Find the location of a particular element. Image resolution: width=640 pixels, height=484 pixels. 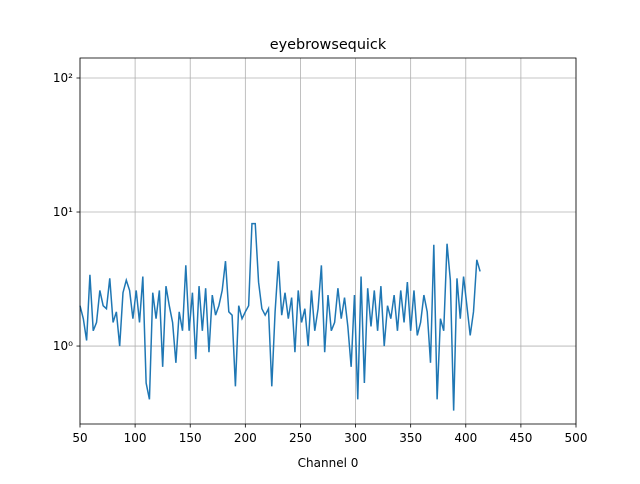

x-tick-label: 200 is located at coordinates (245, 438).